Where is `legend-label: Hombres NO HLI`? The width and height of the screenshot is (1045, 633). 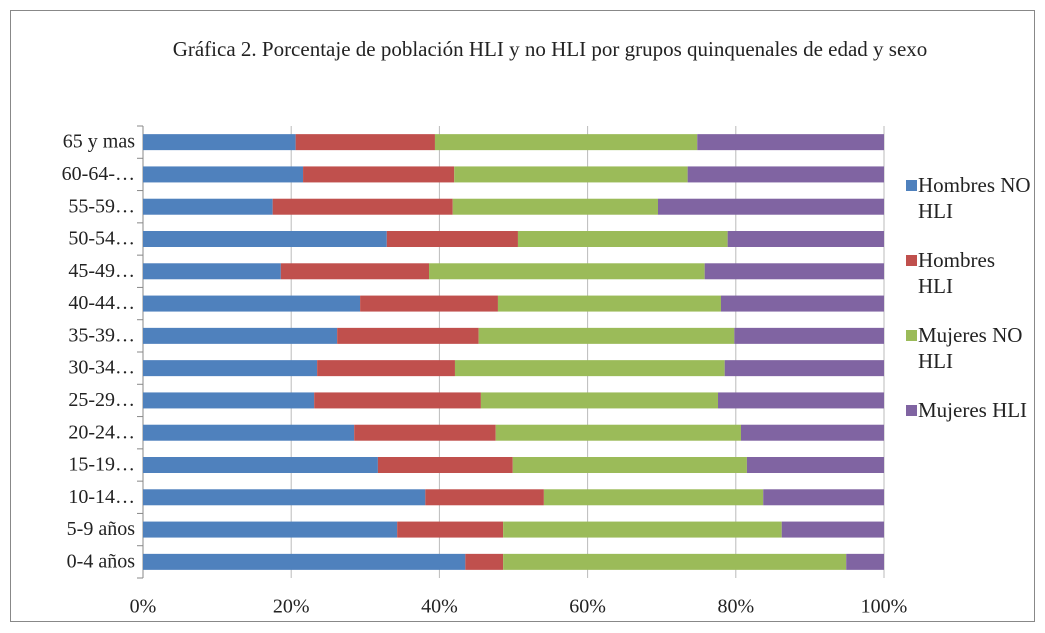 legend-label: Hombres NO HLI is located at coordinates (974, 198).